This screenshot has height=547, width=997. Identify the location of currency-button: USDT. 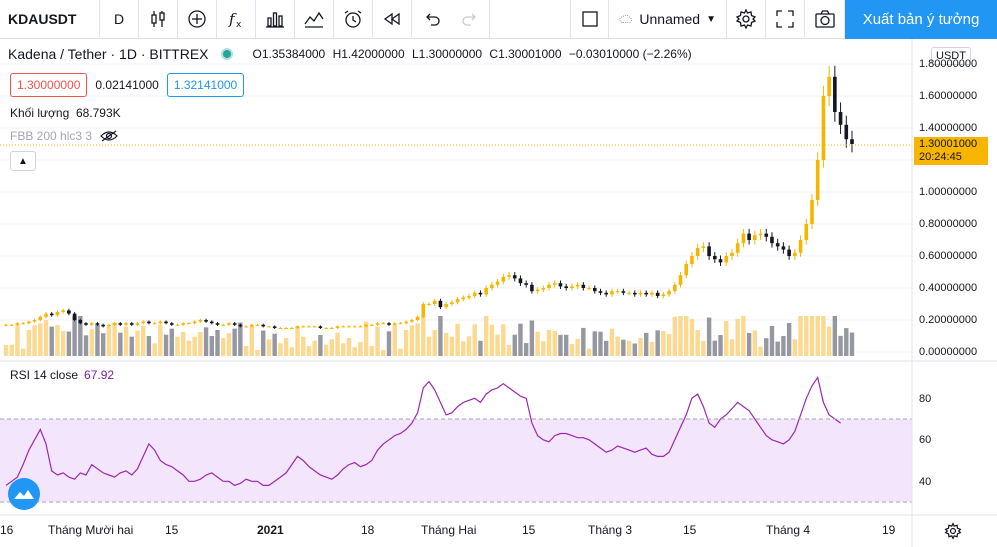
(951, 56).